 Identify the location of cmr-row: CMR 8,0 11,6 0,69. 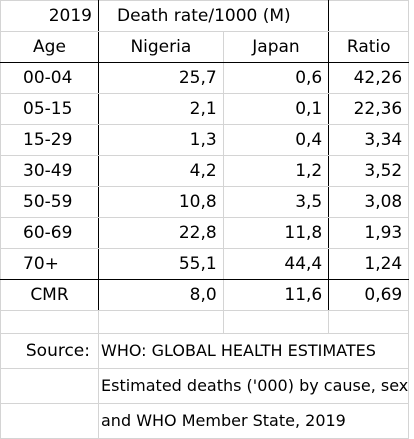
(205, 295).